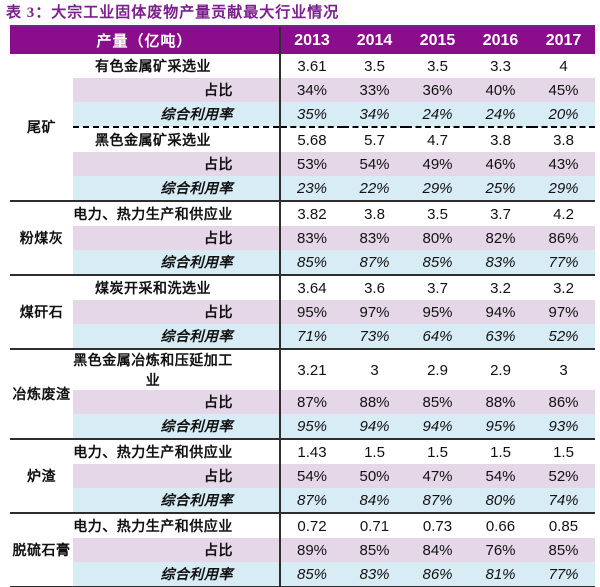 This screenshot has width=600, height=587. Describe the element at coordinates (153, 67) in the screenshot. I see `industry-name: 有色金属矿采选业` at that location.